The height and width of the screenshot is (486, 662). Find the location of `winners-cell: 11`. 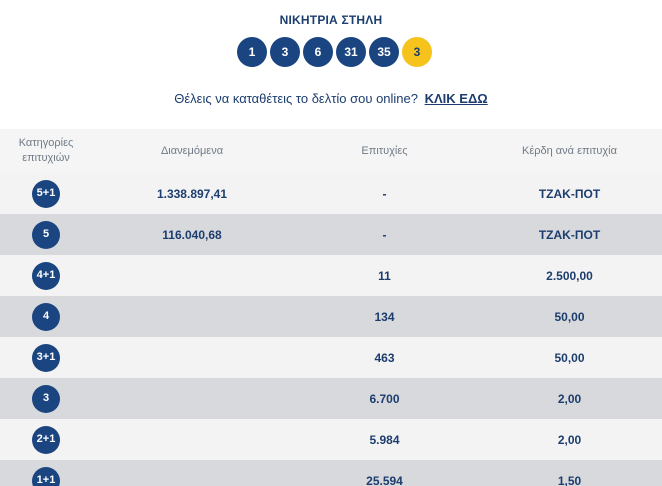

winners-cell: 11 is located at coordinates (384, 275).